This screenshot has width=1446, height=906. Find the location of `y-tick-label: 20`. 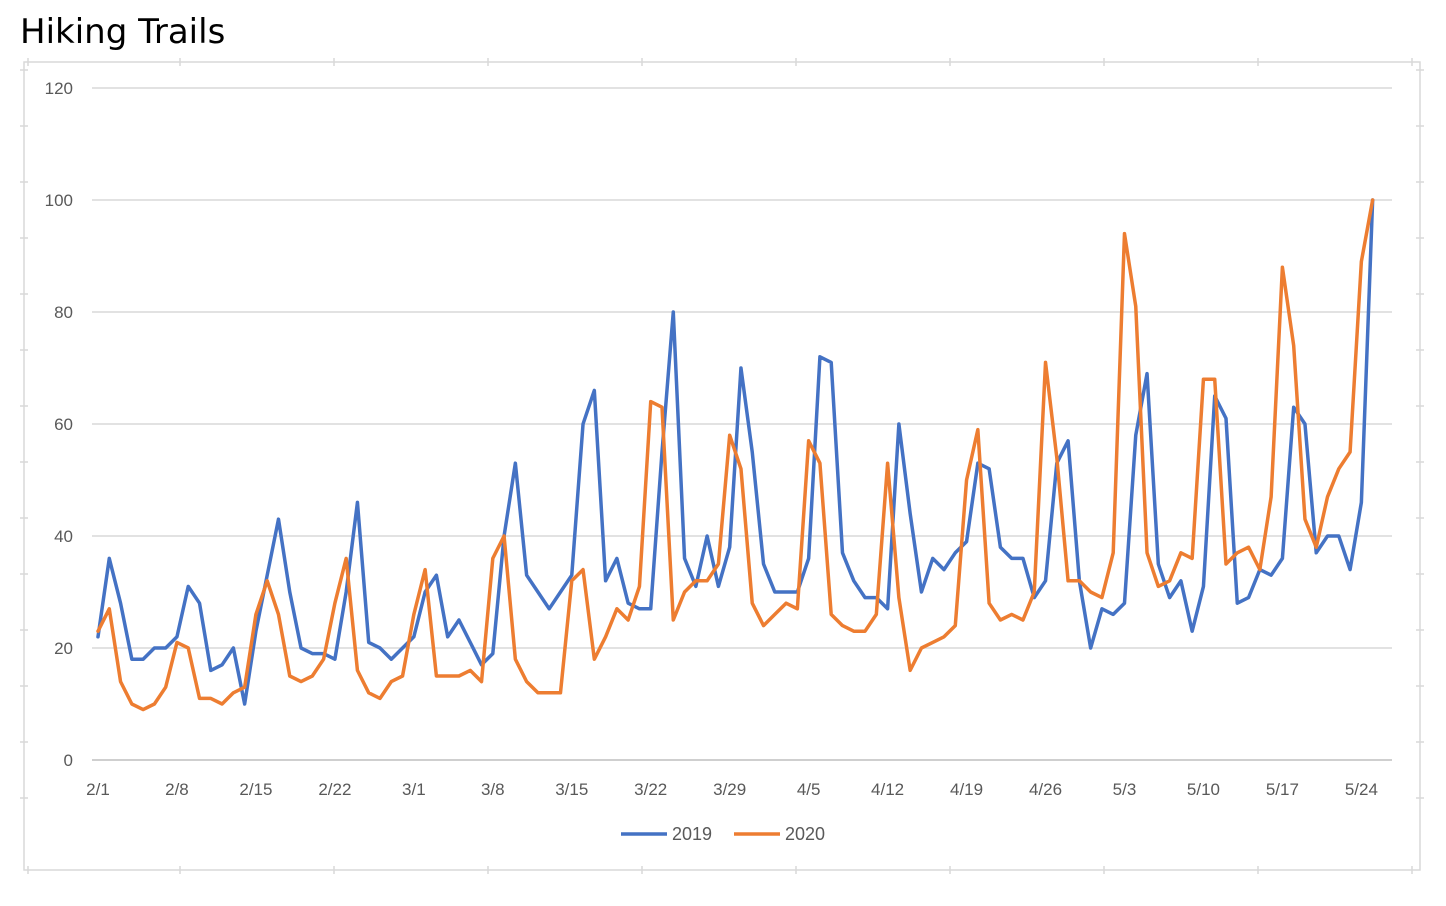

y-tick-label: 20 is located at coordinates (63, 648).